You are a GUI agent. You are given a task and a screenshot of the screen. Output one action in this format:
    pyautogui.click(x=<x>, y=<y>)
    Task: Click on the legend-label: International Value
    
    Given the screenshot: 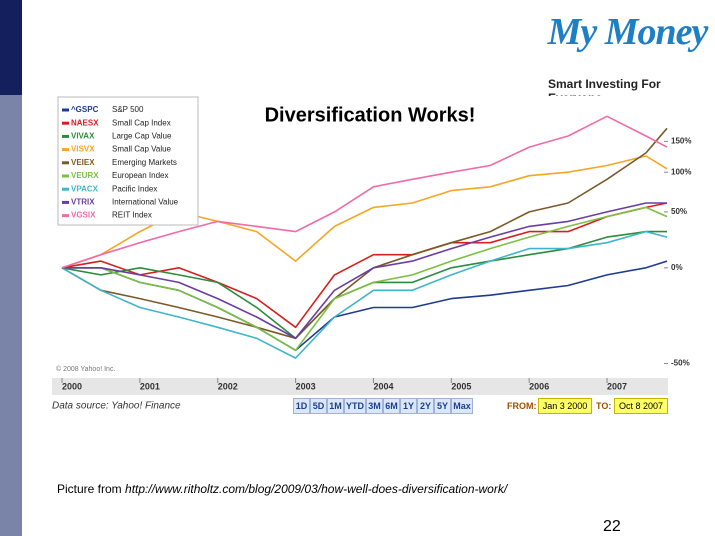 What is the action you would take?
    pyautogui.click(x=145, y=202)
    